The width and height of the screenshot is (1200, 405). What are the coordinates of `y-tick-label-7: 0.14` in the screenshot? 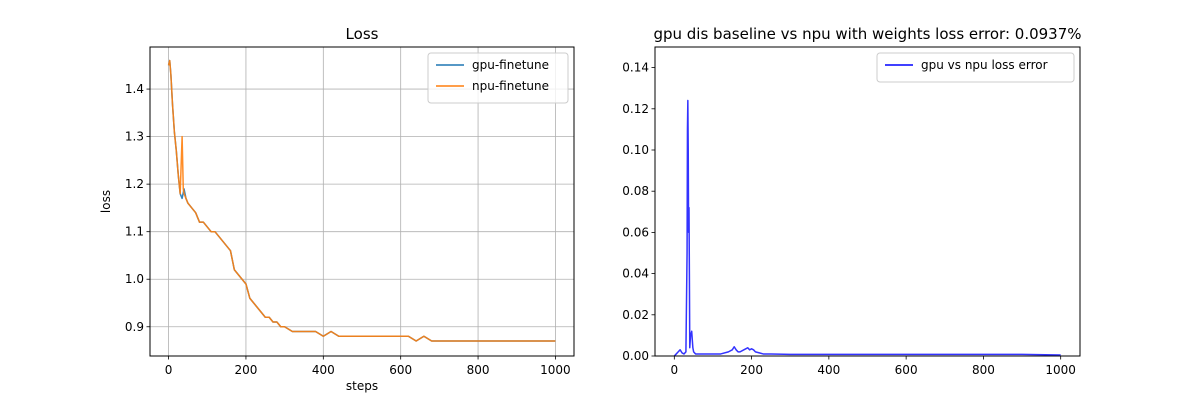 It's located at (635, 68).